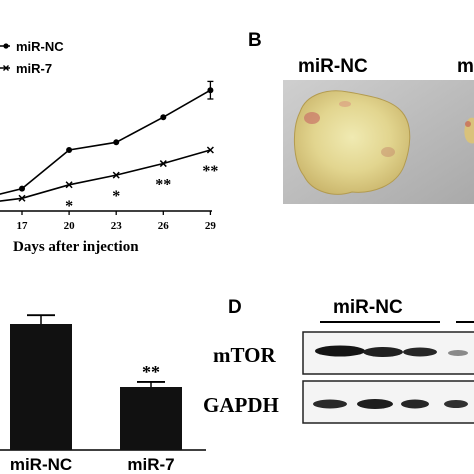 Image resolution: width=474 pixels, height=474 pixels. I want to click on western-blot, so click(388, 377).